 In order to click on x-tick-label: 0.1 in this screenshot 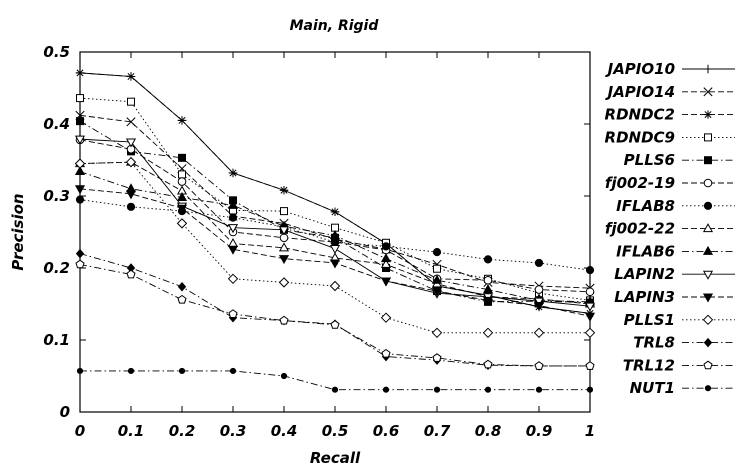, I will do `click(131, 431)`.